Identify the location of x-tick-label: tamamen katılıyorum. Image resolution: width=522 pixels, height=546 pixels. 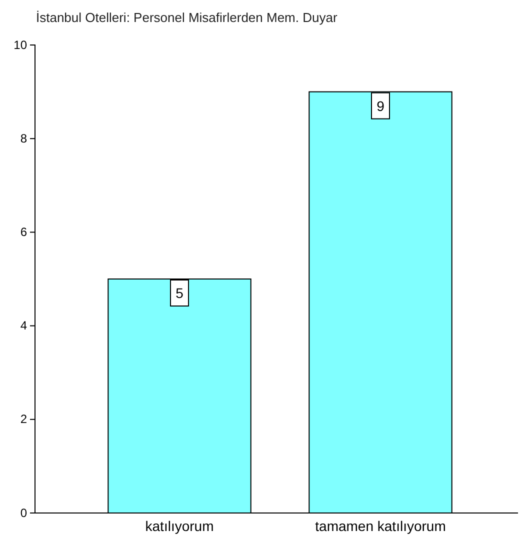
(380, 526).